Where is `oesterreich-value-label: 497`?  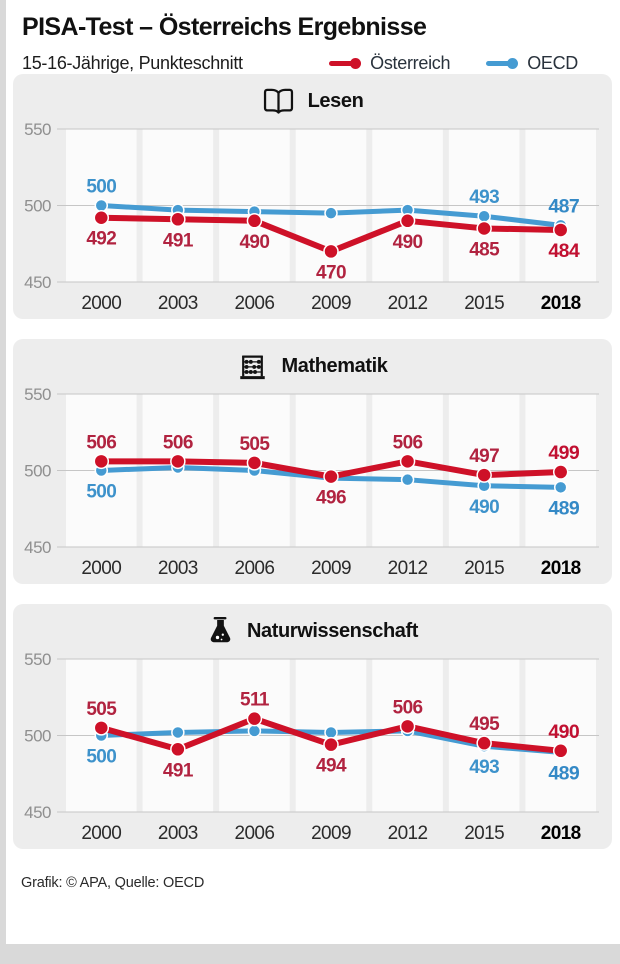 oesterreich-value-label: 497 is located at coordinates (484, 456).